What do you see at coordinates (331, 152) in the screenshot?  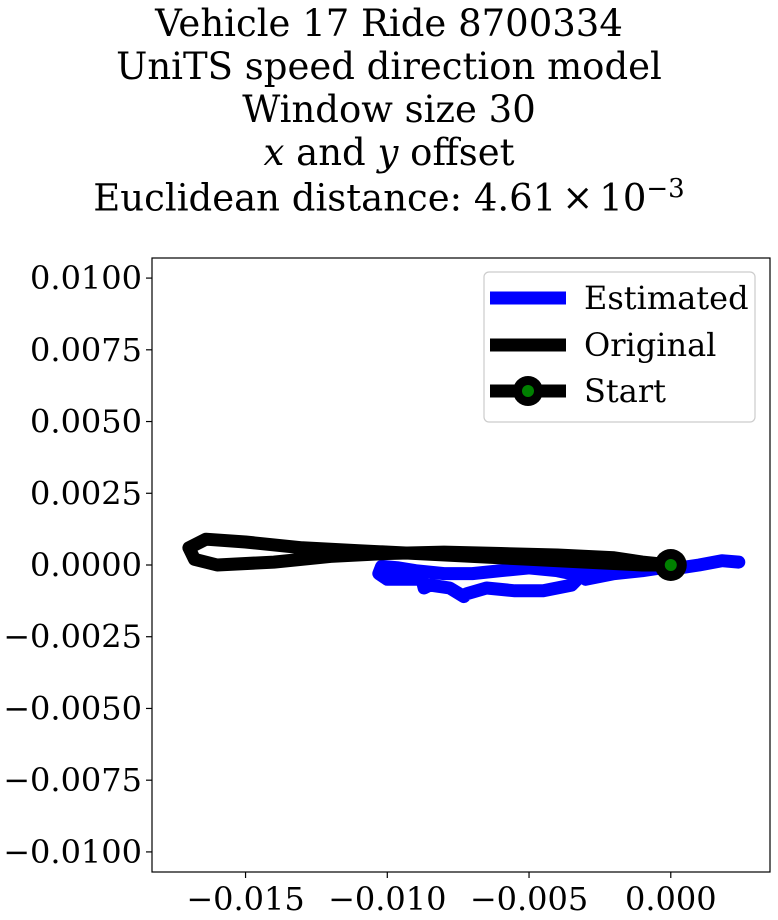 I see `title-and-text: and` at bounding box center [331, 152].